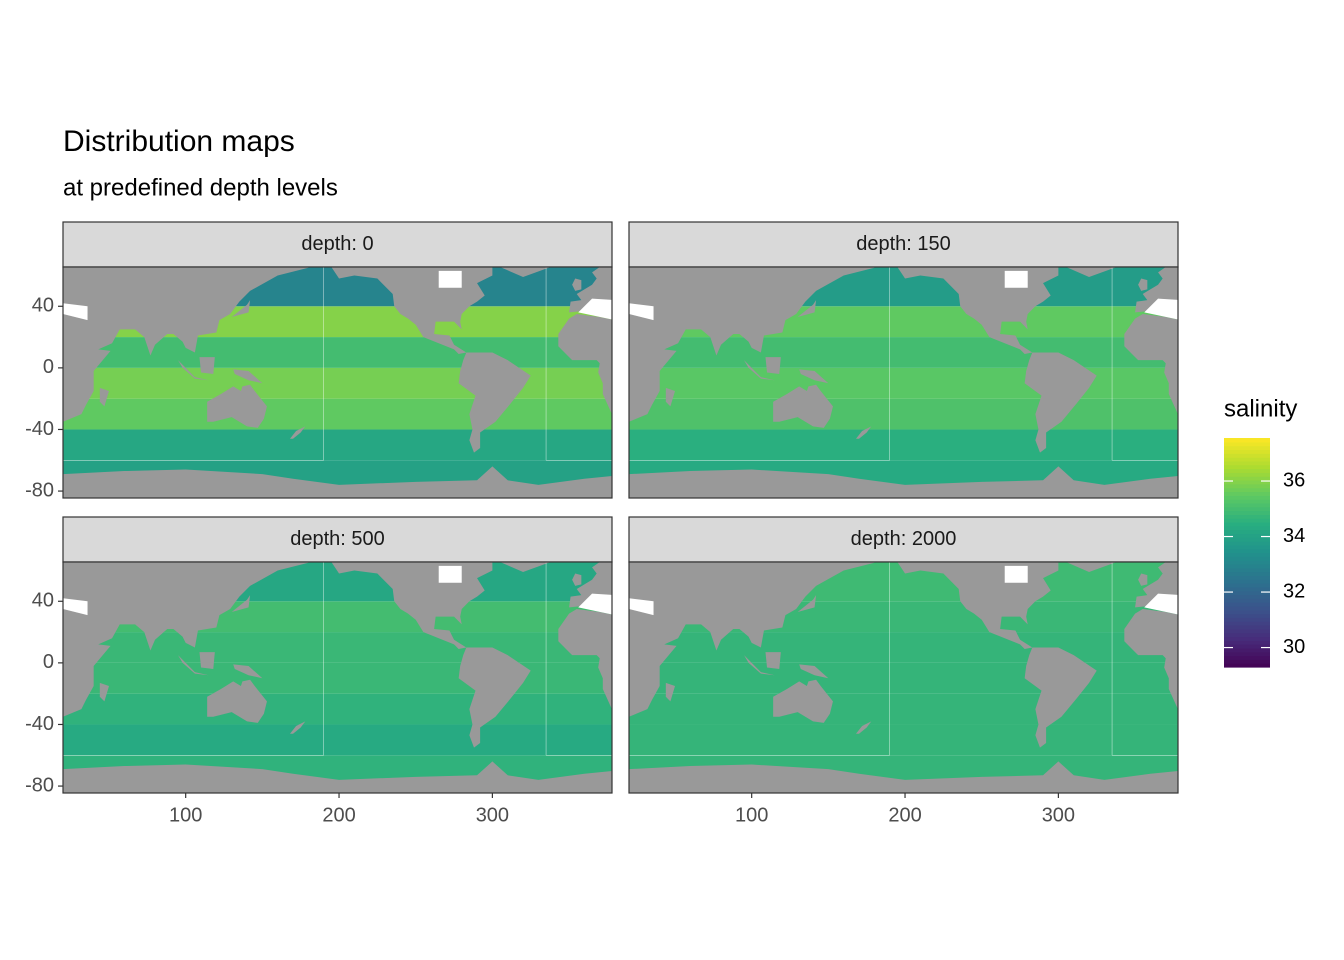 The width and height of the screenshot is (1344, 960). I want to click on strip-label: depth: 500, so click(337, 539).